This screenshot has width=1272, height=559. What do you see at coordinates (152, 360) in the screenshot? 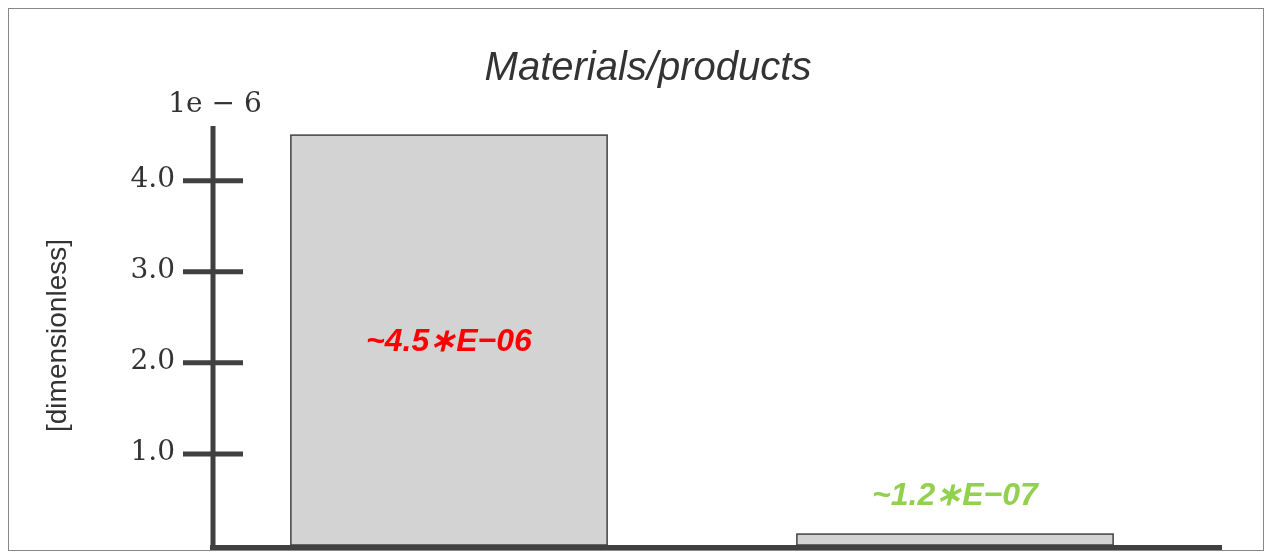
I see `y-tick-label: 2.0` at bounding box center [152, 360].